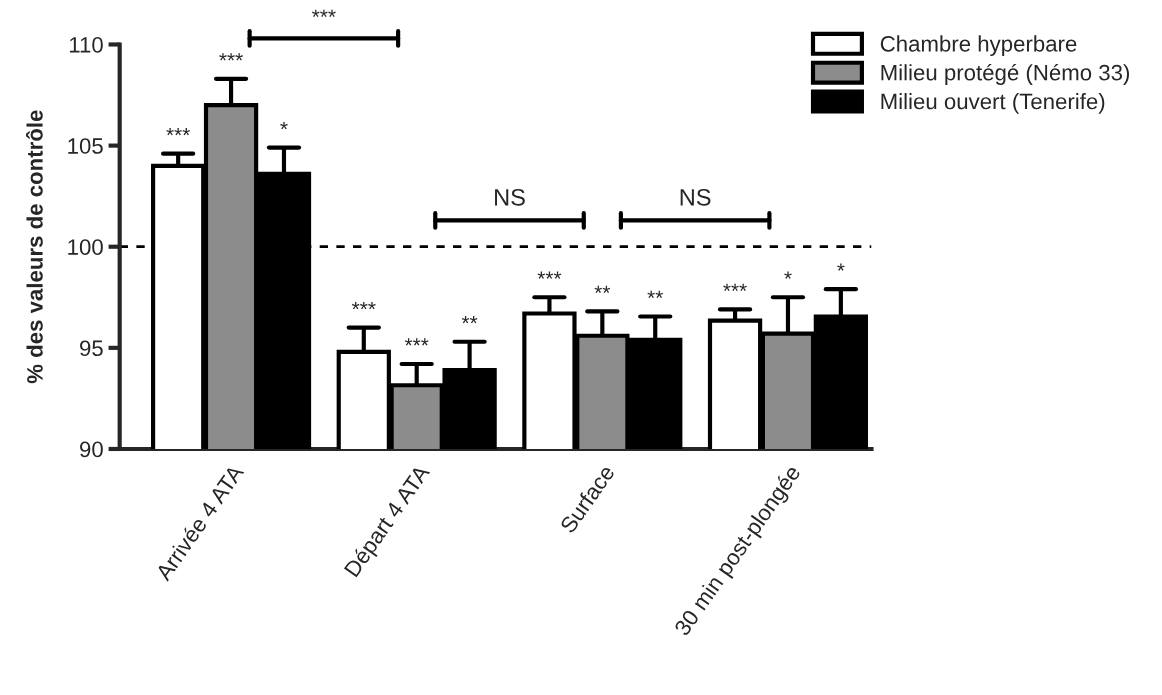 Image resolution: width=1162 pixels, height=695 pixels. Describe the element at coordinates (34, 247) in the screenshot. I see `y-axis-title: % des valeurs de contrôle` at that location.